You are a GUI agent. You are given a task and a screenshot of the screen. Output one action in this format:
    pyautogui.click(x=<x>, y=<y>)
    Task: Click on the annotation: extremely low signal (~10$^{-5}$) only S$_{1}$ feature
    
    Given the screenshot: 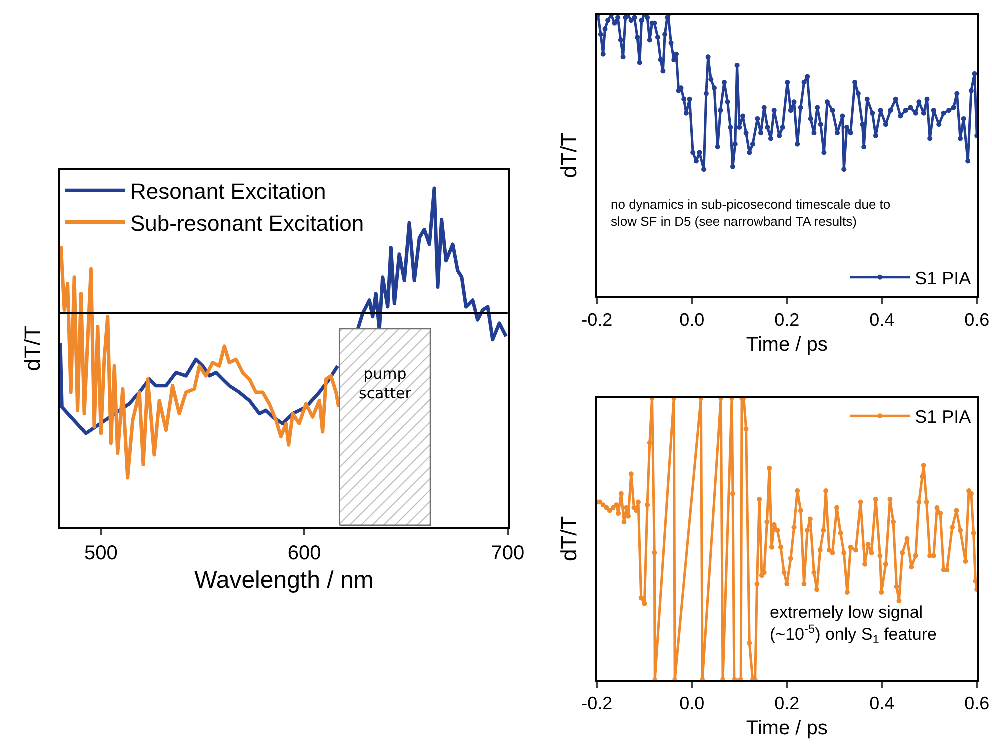 What is the action you would take?
    pyautogui.click(x=853, y=625)
    